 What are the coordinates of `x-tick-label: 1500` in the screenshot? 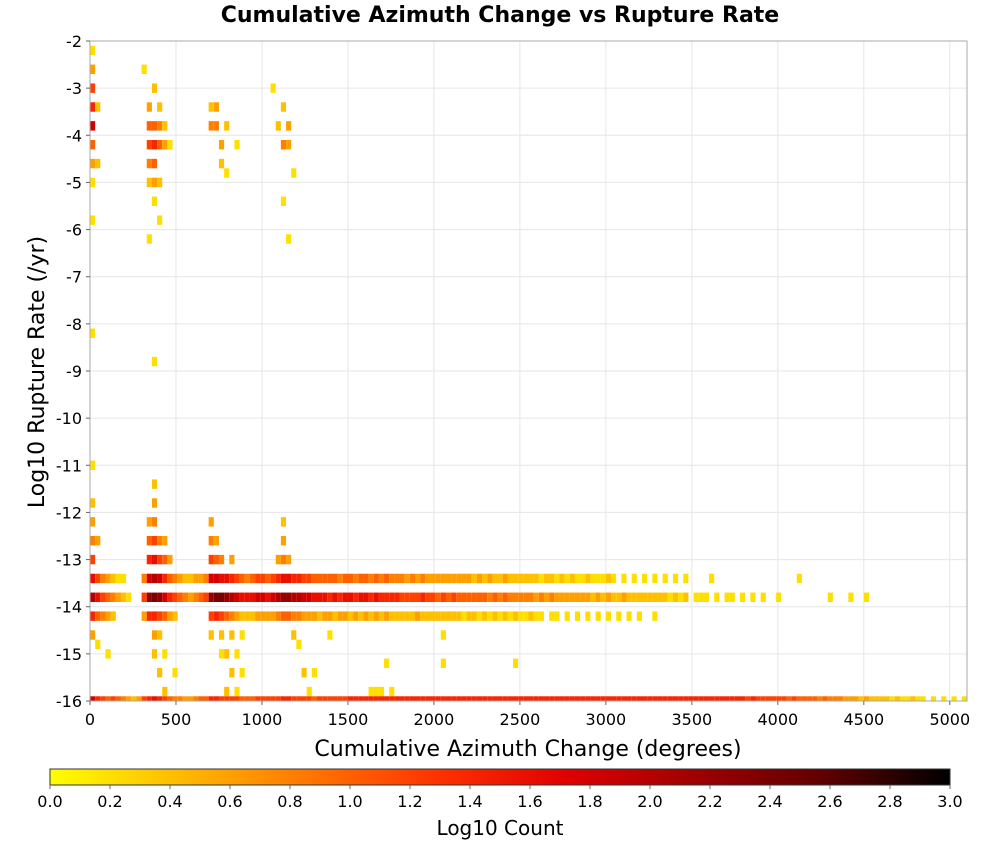 It's located at (348, 719).